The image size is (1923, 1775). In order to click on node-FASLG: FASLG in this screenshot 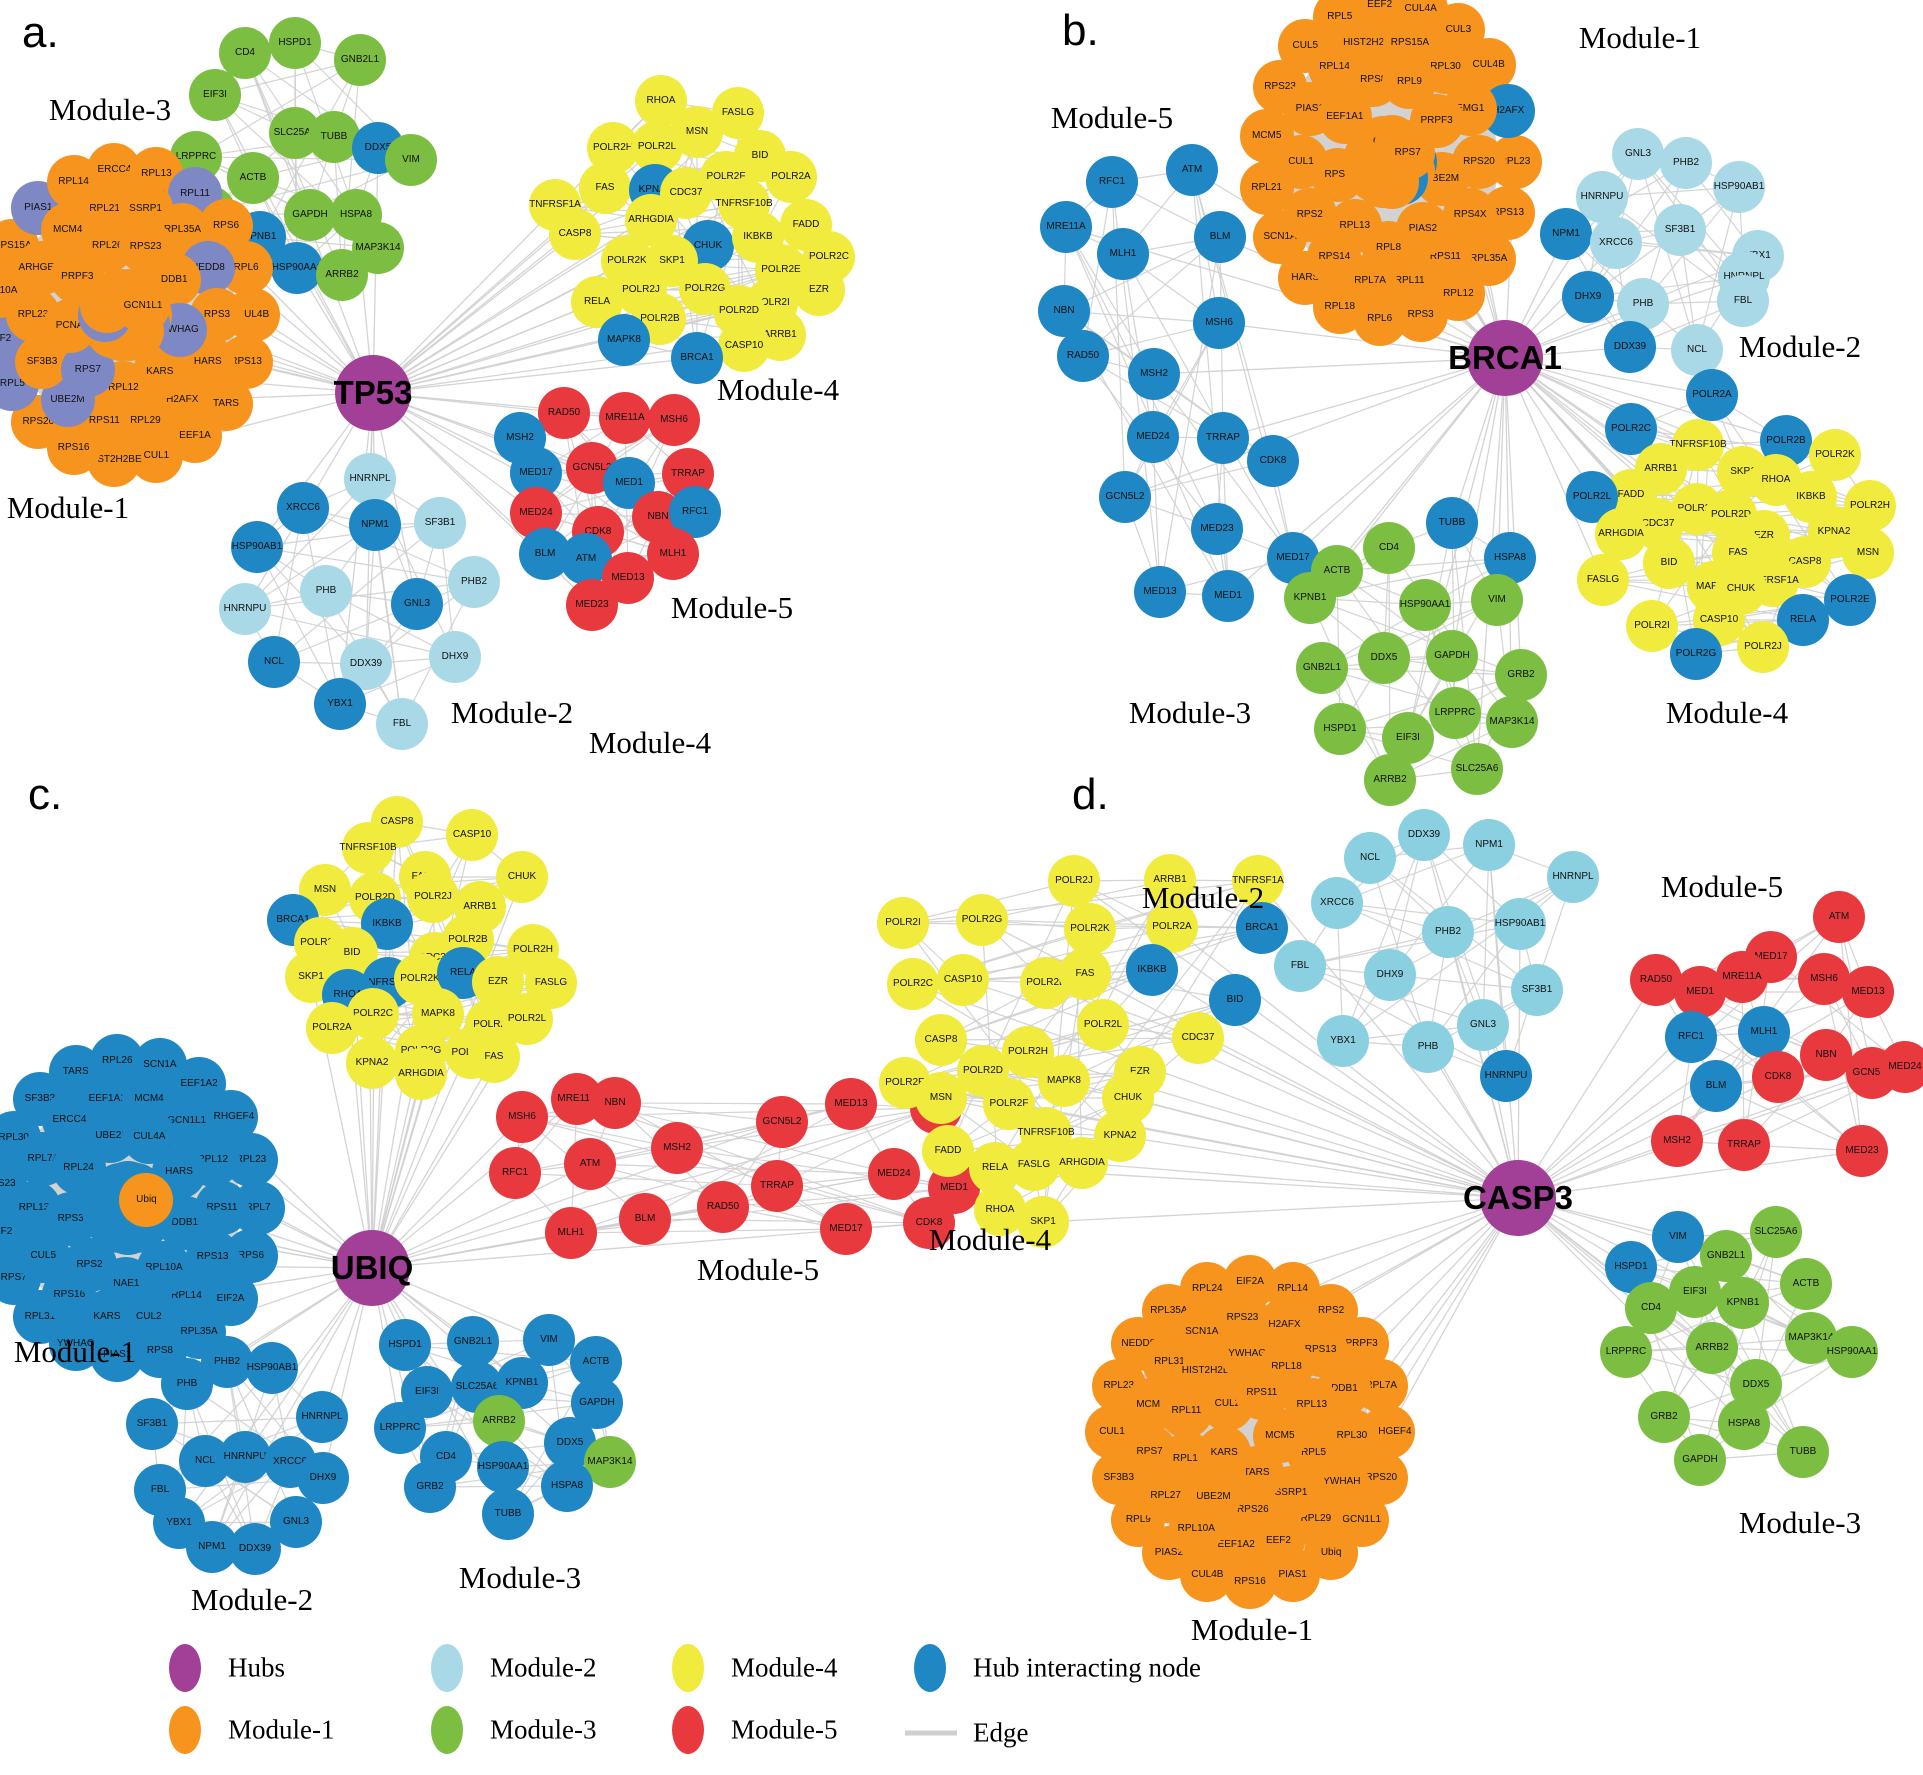, I will do `click(1603, 580)`.